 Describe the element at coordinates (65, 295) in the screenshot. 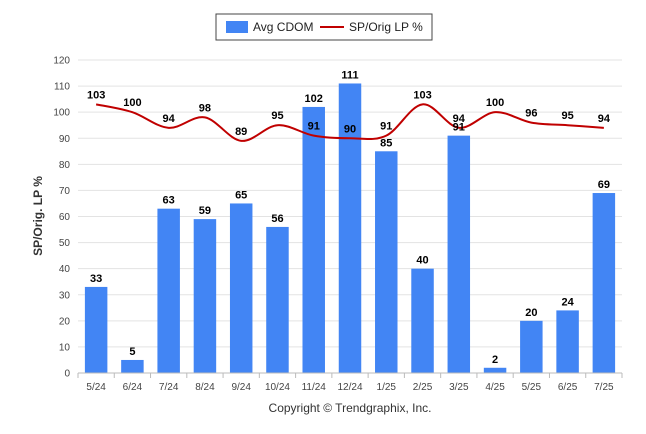

I see `y-tick-label: 30` at that location.